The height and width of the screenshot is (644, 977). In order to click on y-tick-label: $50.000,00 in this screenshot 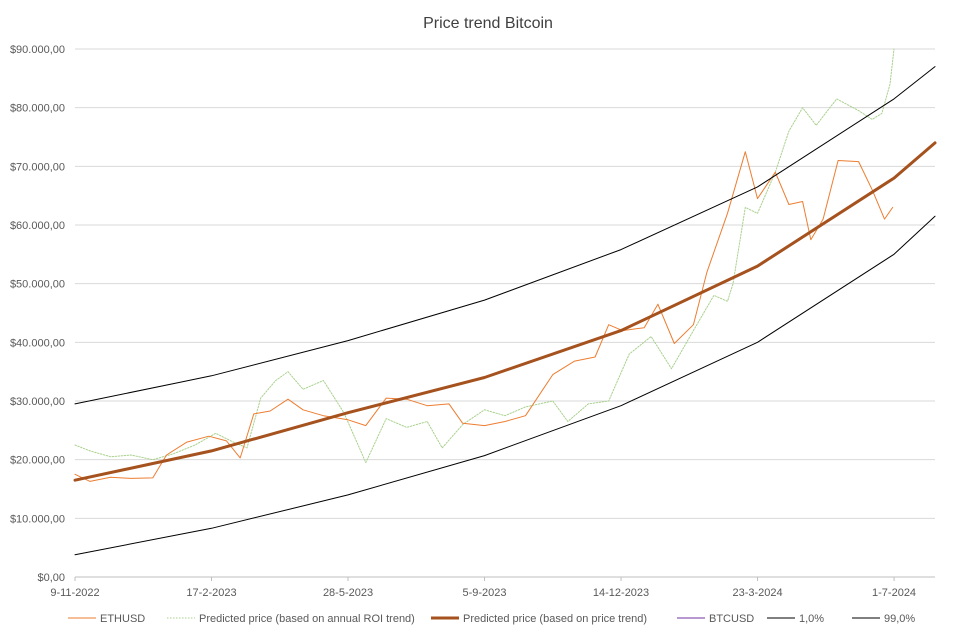, I will do `click(37, 285)`.